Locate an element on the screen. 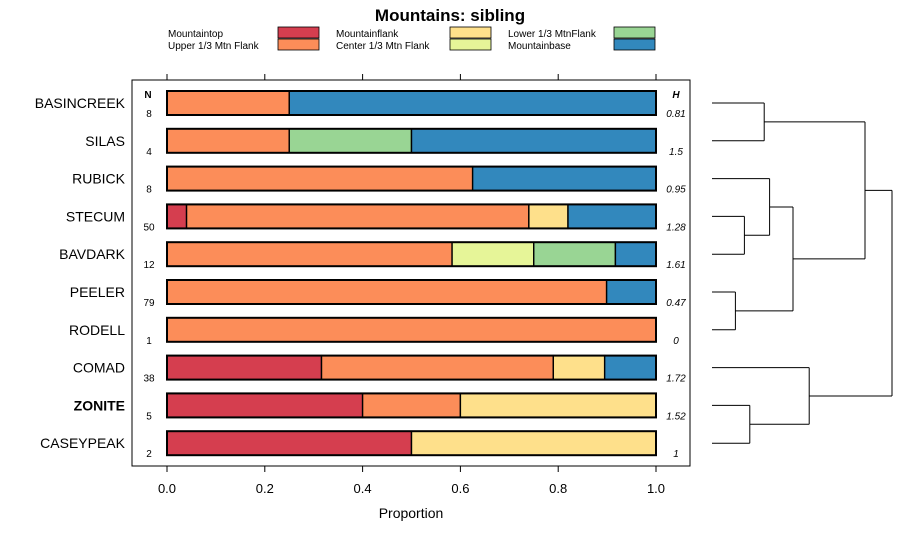  n-value: 5 is located at coordinates (149, 416).